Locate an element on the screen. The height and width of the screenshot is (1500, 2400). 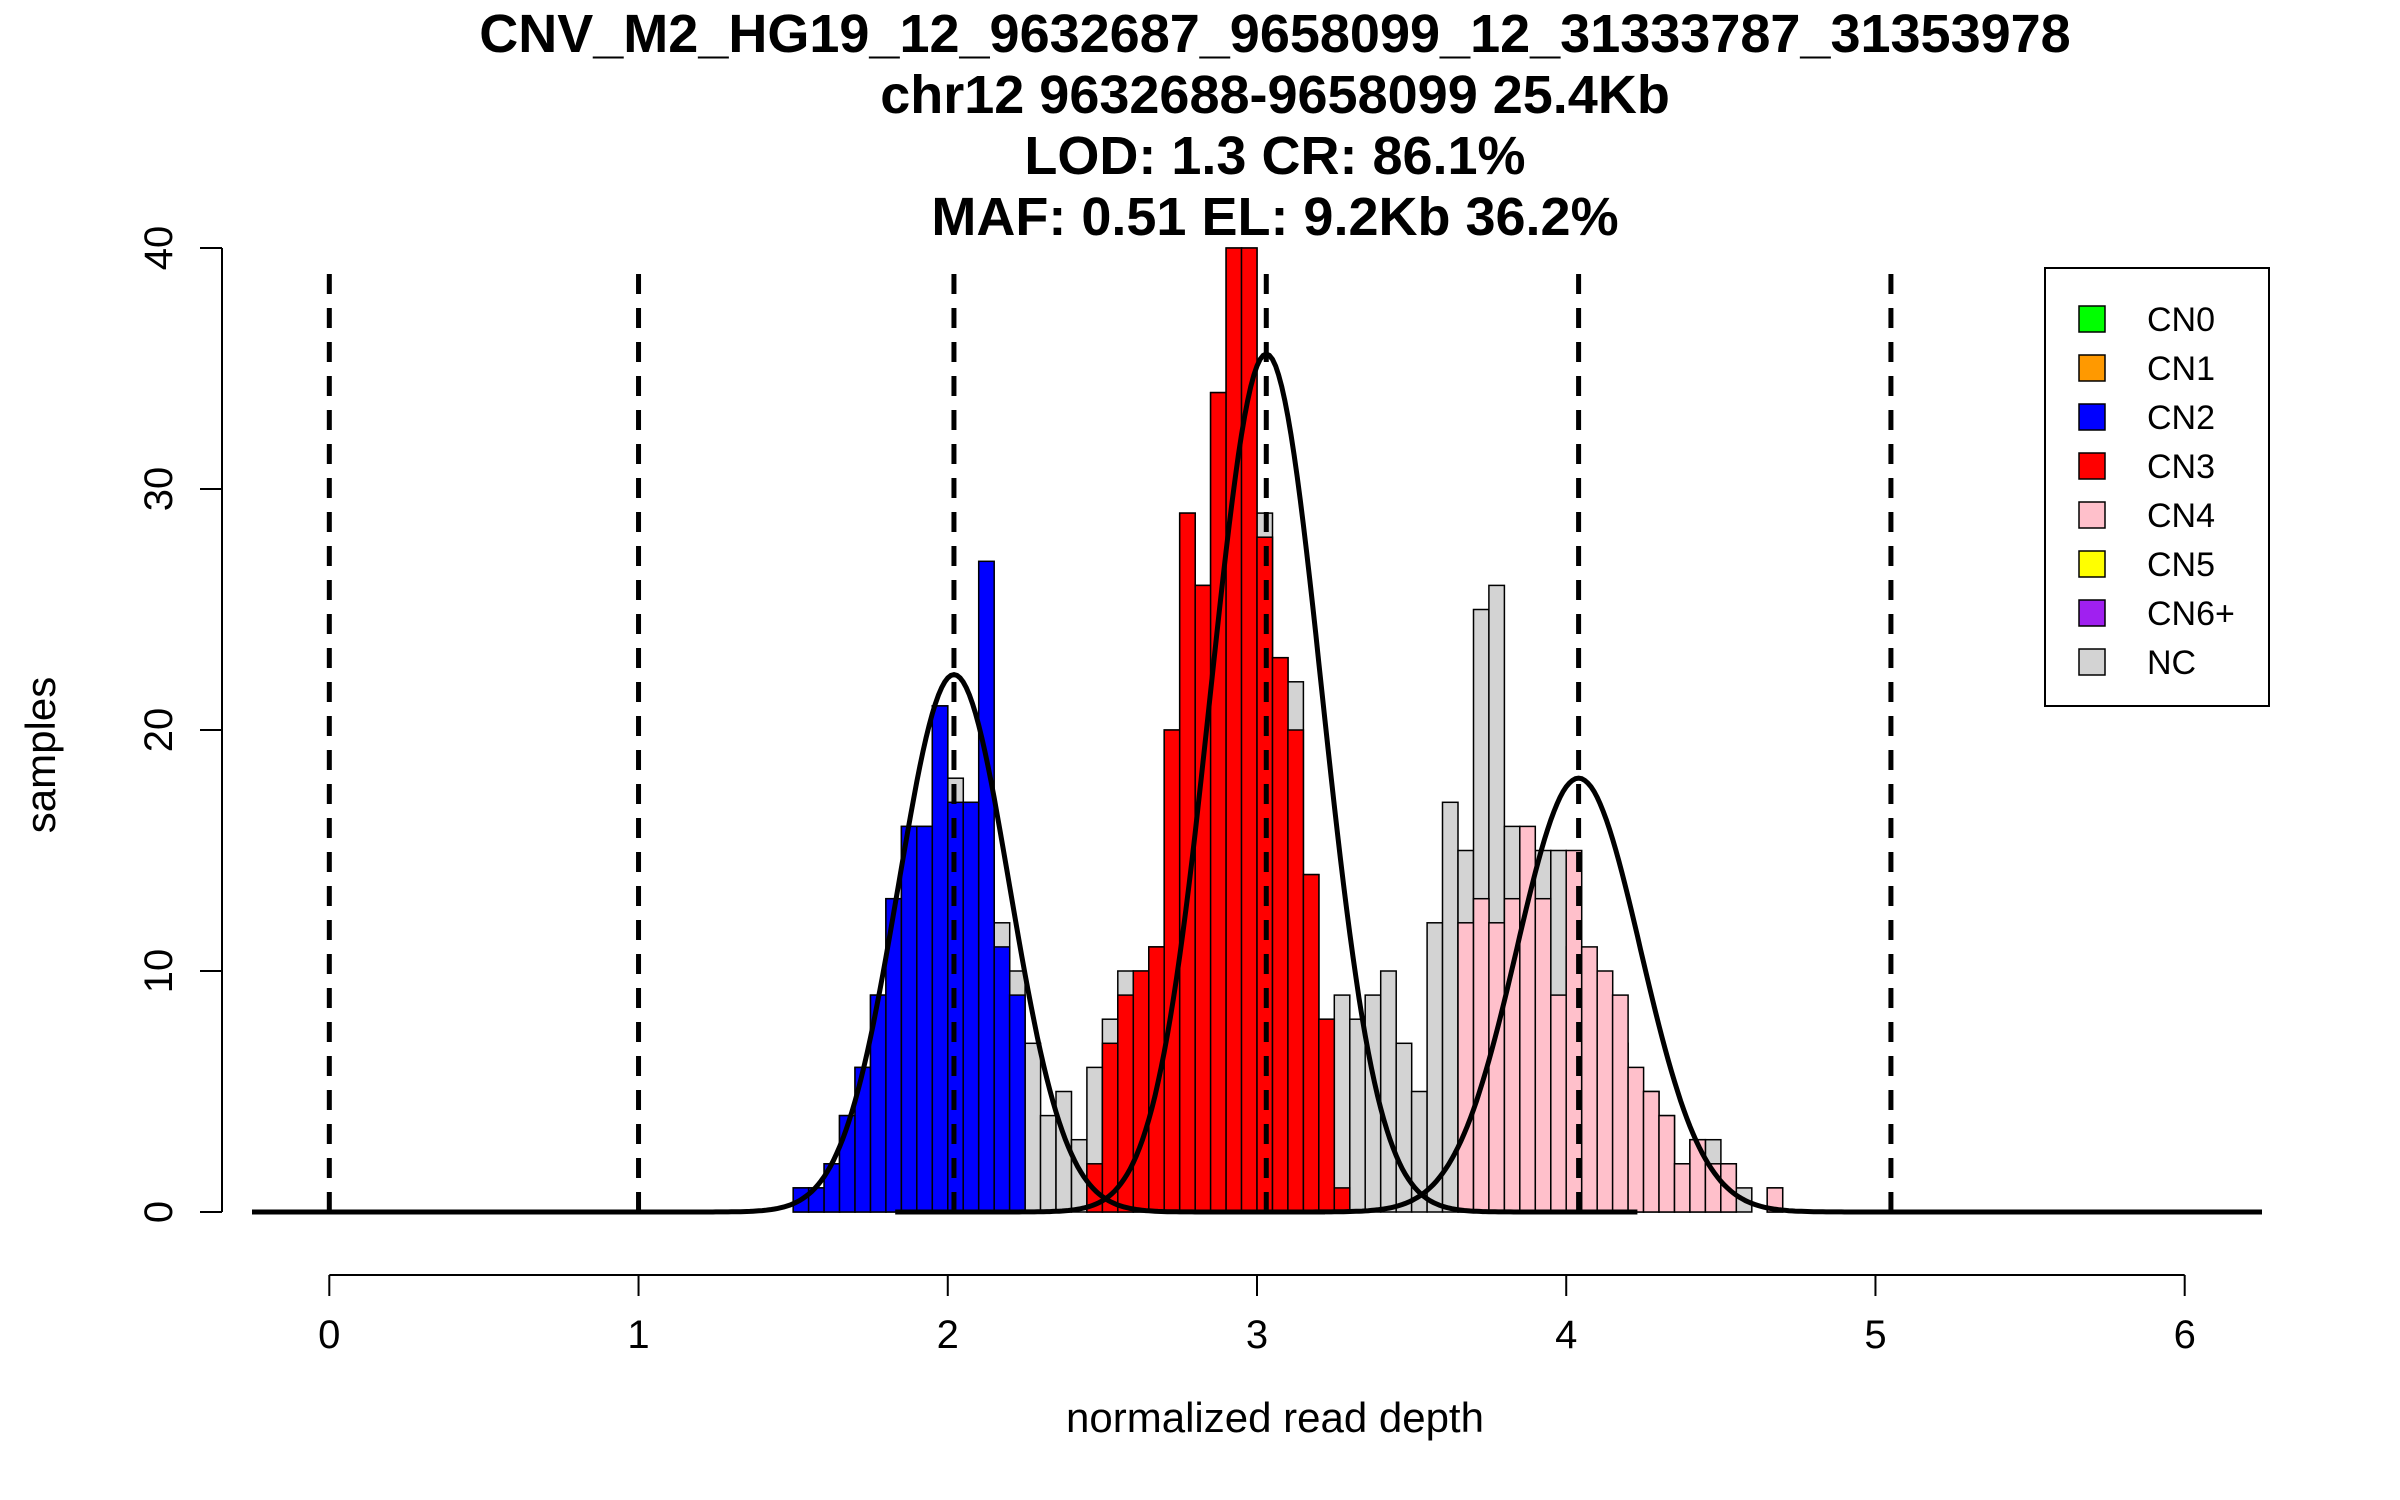
fitted-curve is located at coordinates (1734, 995).